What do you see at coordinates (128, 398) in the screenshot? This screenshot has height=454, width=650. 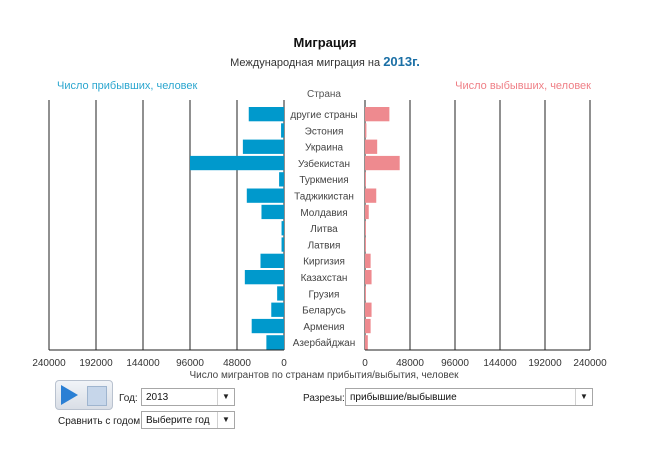 I see `year-label: Год:` at bounding box center [128, 398].